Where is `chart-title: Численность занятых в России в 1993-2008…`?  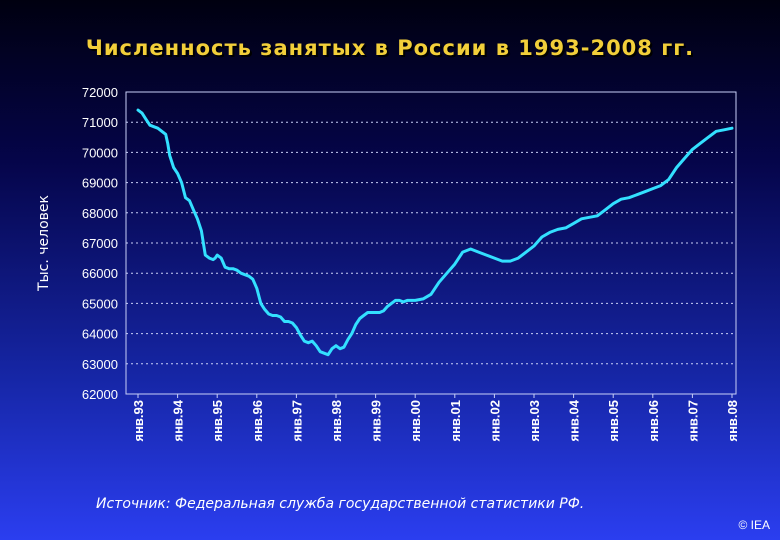
chart-title: Численность занятых в России в 1993-2008… is located at coordinates (390, 48).